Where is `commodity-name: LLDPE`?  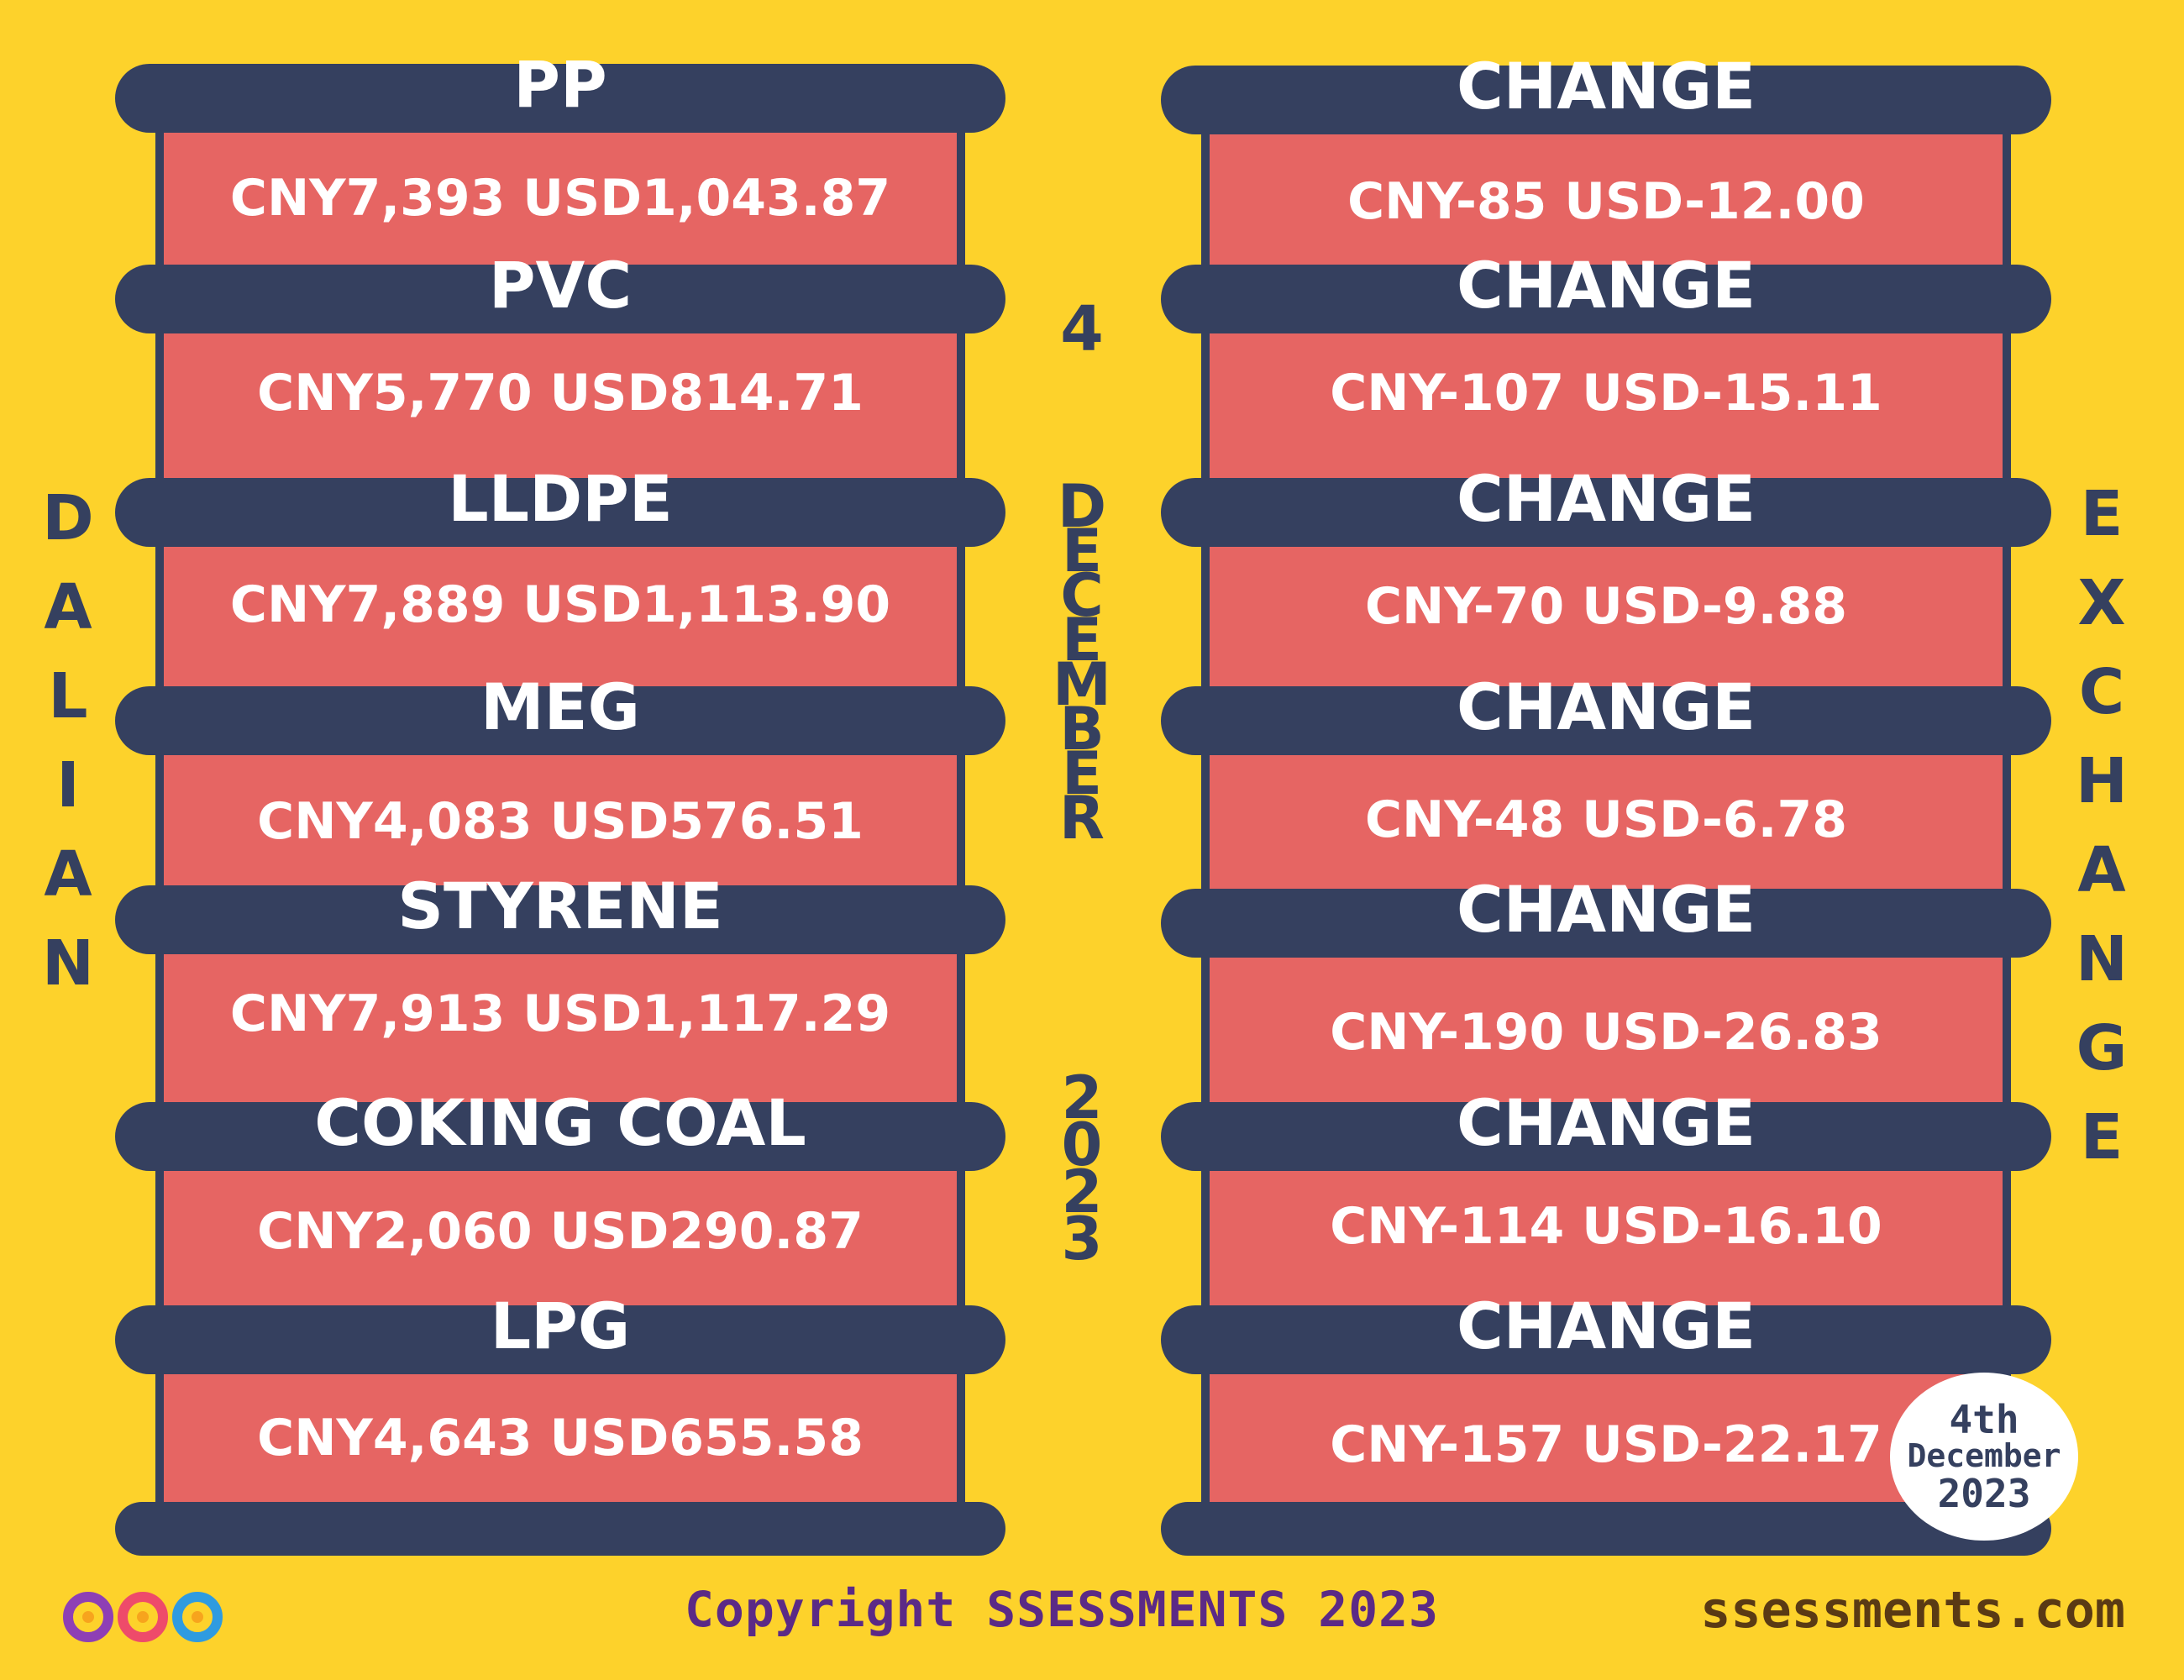 commodity-name: LLDPE is located at coordinates (560, 498).